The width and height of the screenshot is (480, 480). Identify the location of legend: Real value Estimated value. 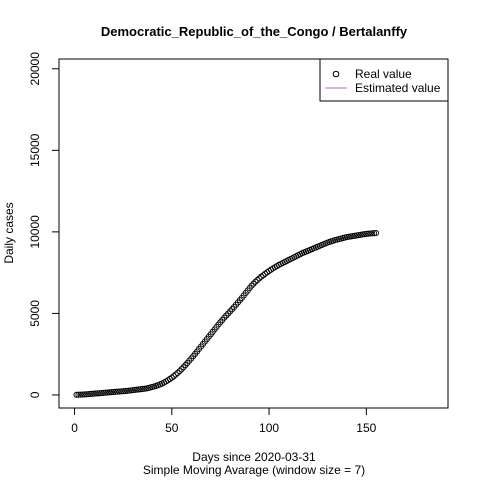
(384, 80).